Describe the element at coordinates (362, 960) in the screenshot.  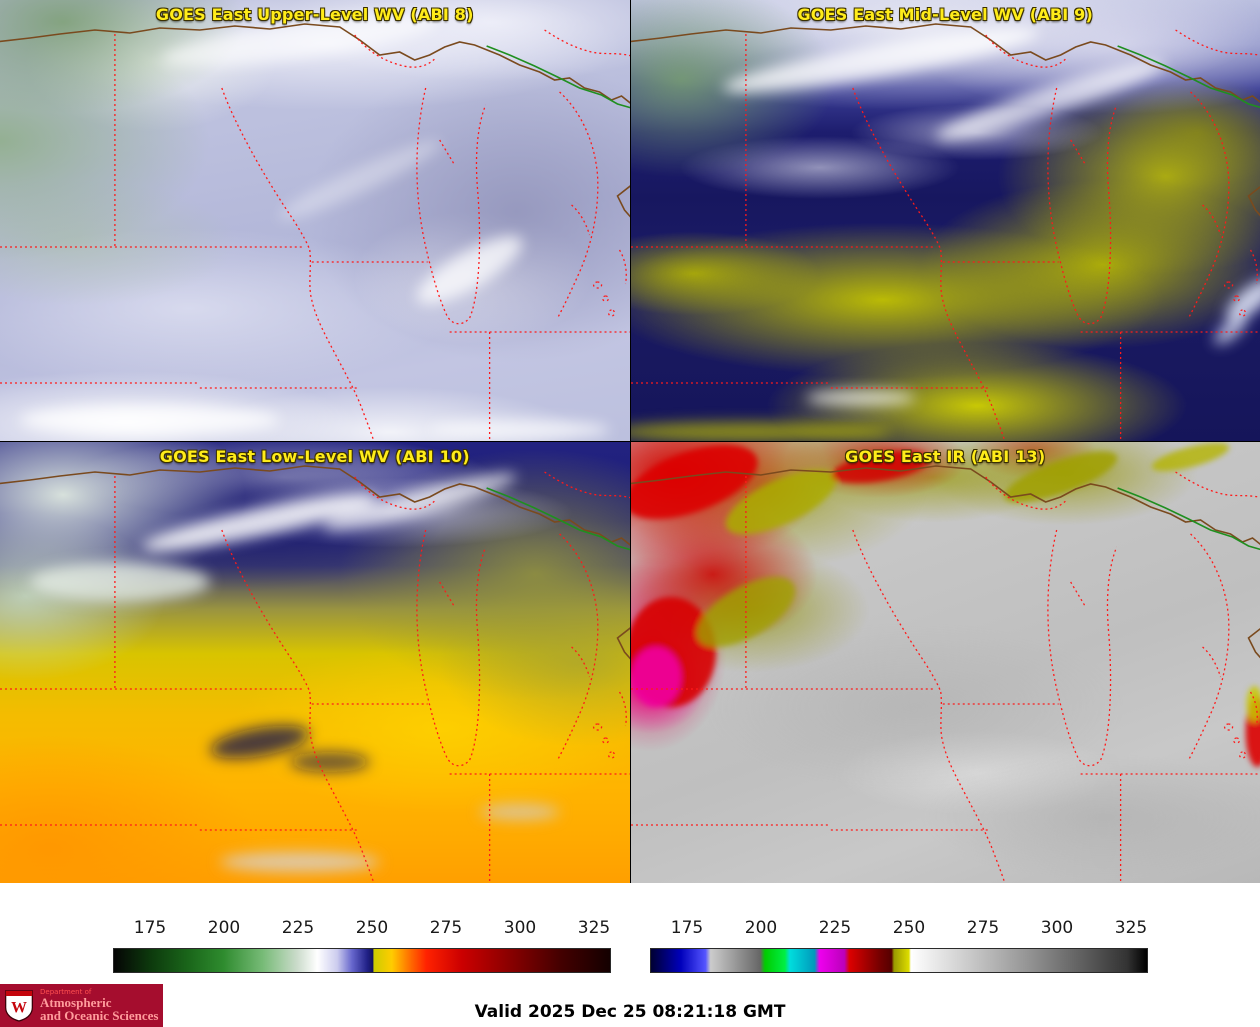
I see `wv-colorbar` at that location.